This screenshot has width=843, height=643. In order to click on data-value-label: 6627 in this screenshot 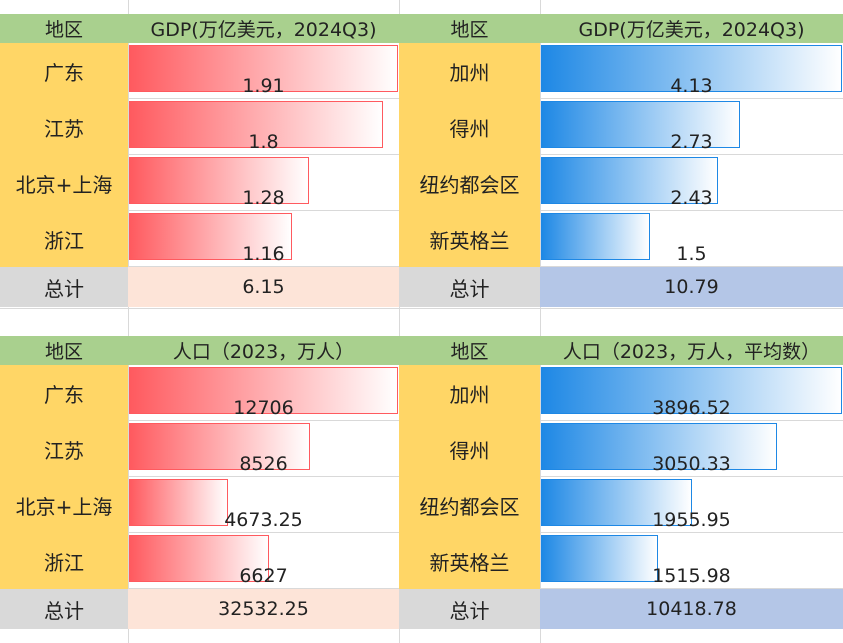, I will do `click(263, 576)`.